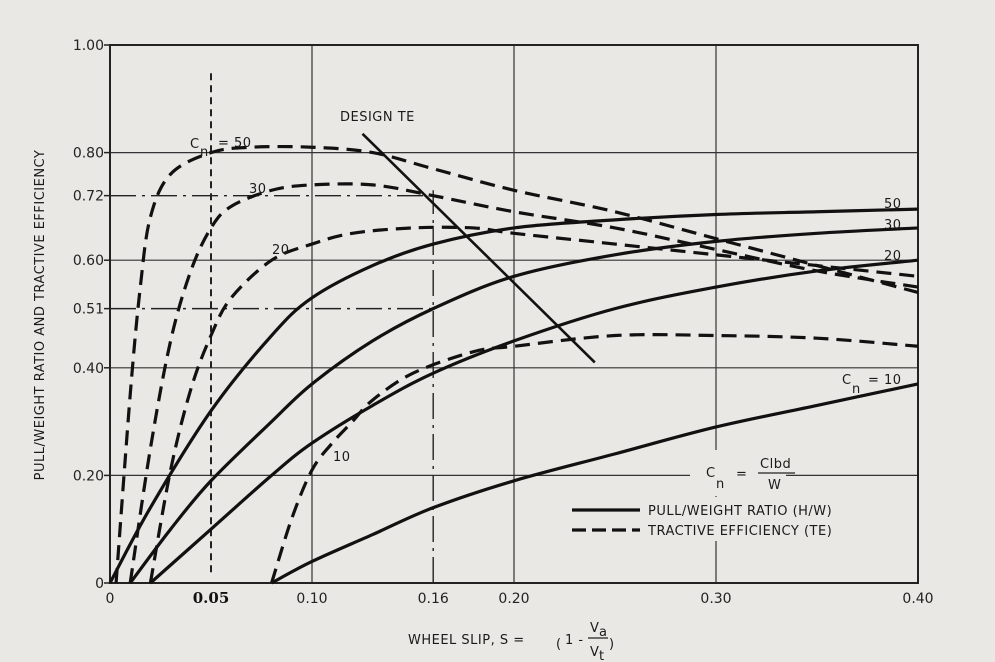  I want to click on x-axis-label: WHEEL SLIP, S = ( 1 - V a V t ), so click(511, 641).